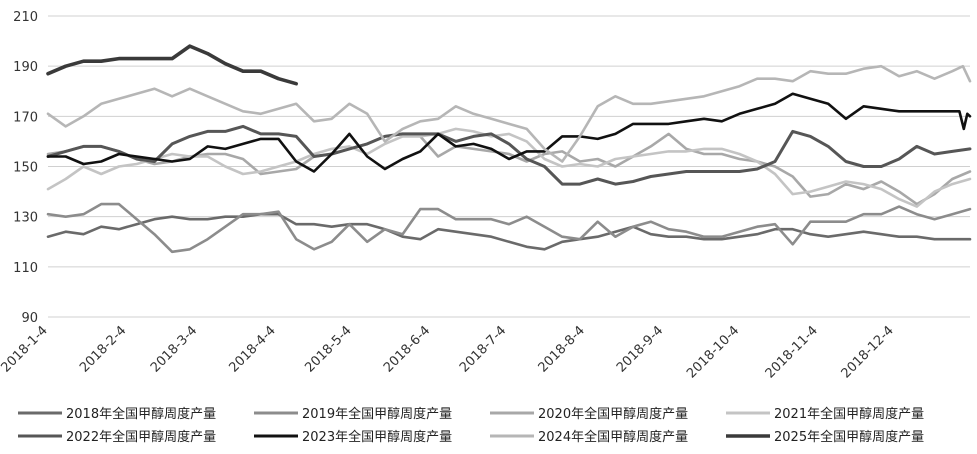 This screenshot has width=977, height=454. I want to click on legend-item-1: 2018年全国甲醇周度产量, so click(117, 414).